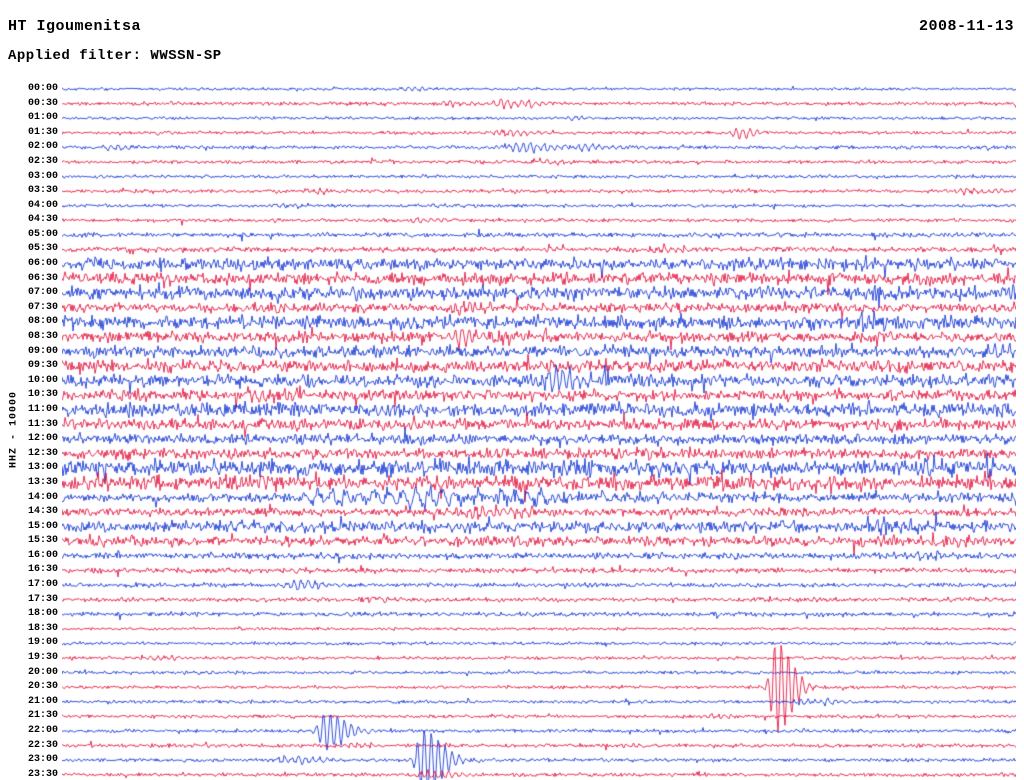  What do you see at coordinates (42, 570) in the screenshot?
I see `trace-time-label: 16:30` at bounding box center [42, 570].